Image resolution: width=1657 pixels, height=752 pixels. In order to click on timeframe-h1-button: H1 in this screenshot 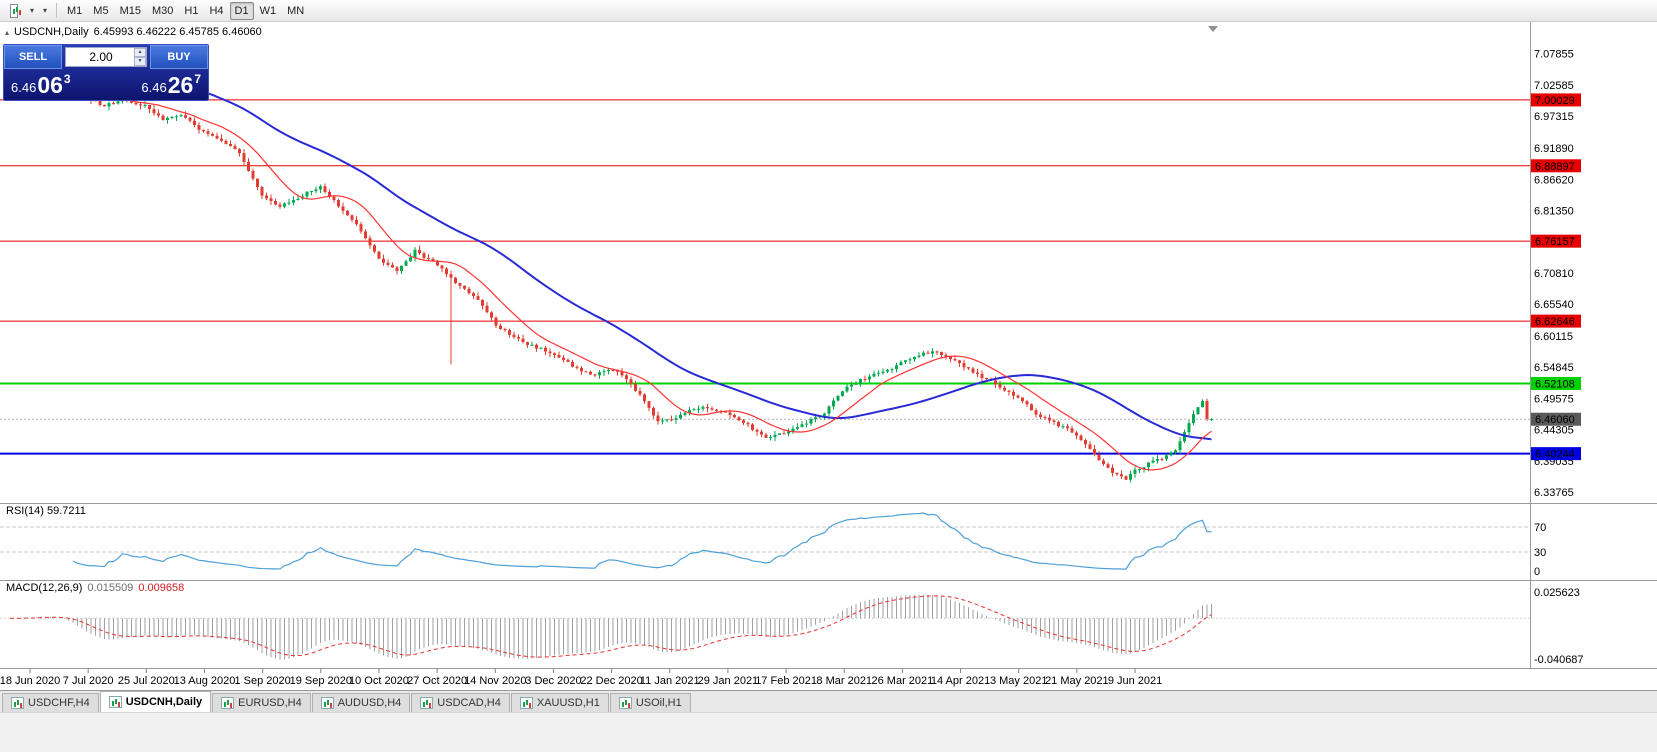, I will do `click(191, 11)`.